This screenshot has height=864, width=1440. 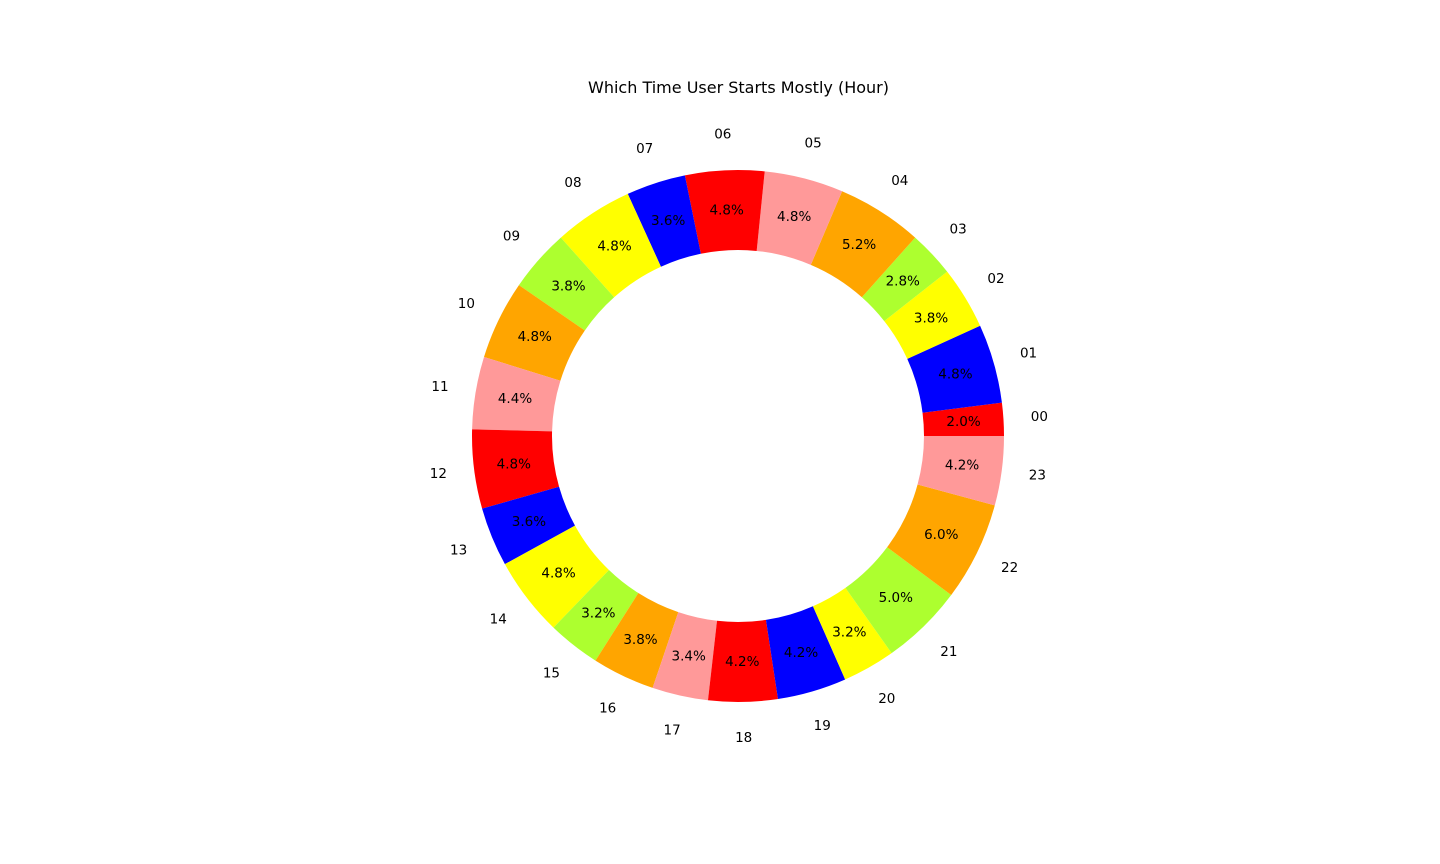 What do you see at coordinates (941, 535) in the screenshot?
I see `slice-22-percent-label: 6.0%` at bounding box center [941, 535].